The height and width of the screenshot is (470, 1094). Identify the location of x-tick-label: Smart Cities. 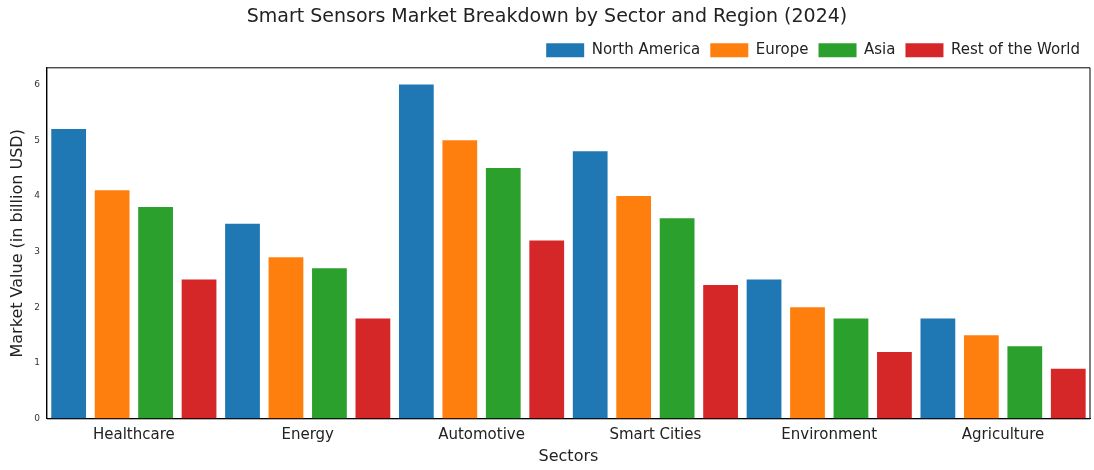
(655, 433).